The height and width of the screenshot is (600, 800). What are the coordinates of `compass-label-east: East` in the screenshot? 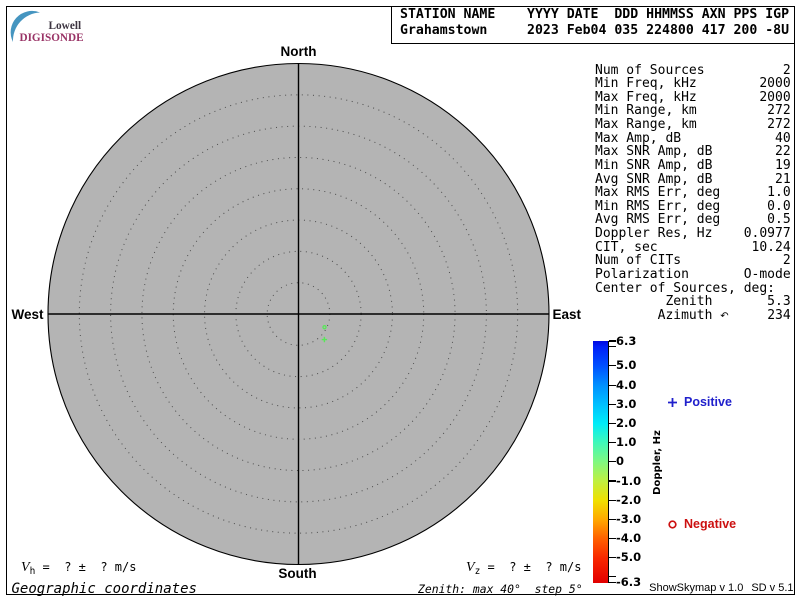 It's located at (567, 314).